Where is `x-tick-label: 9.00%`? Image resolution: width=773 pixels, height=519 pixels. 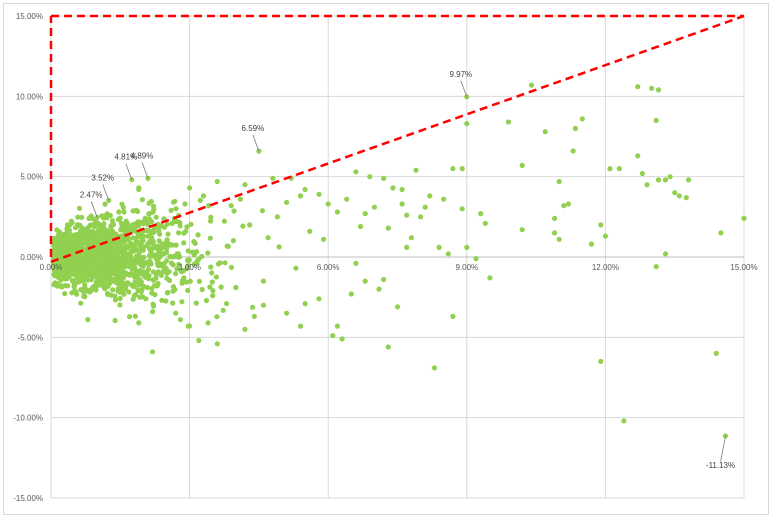 x-tick-label: 9.00% is located at coordinates (466, 267).